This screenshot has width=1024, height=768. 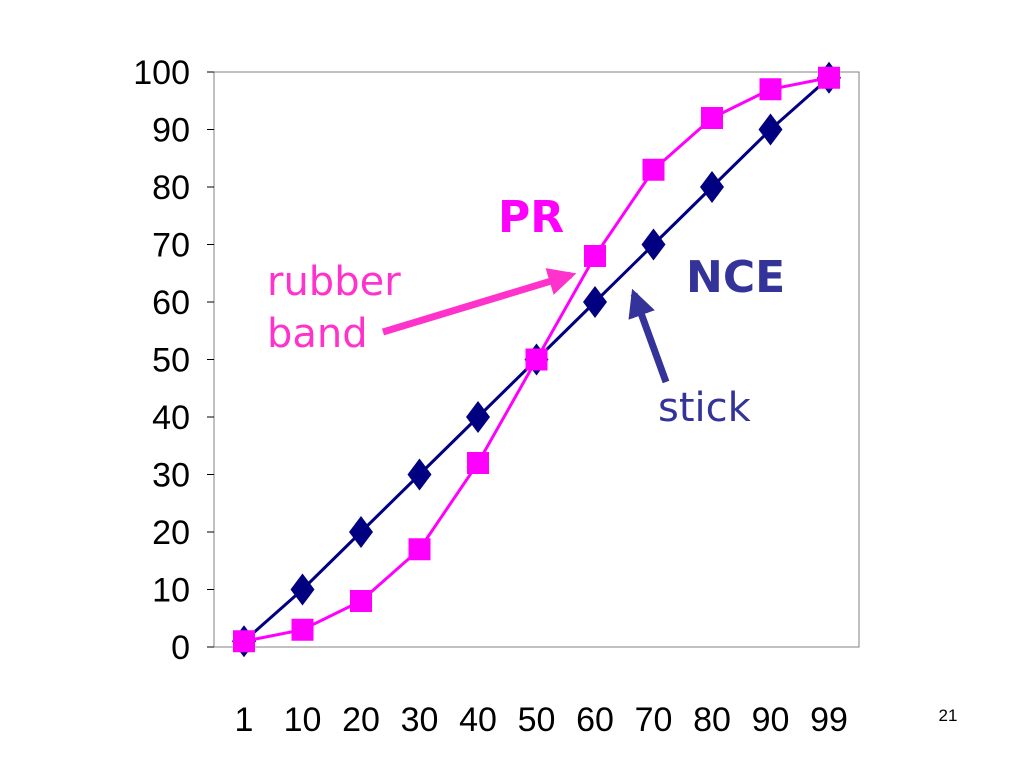 What do you see at coordinates (303, 720) in the screenshot?
I see `x-tick-label: 10` at bounding box center [303, 720].